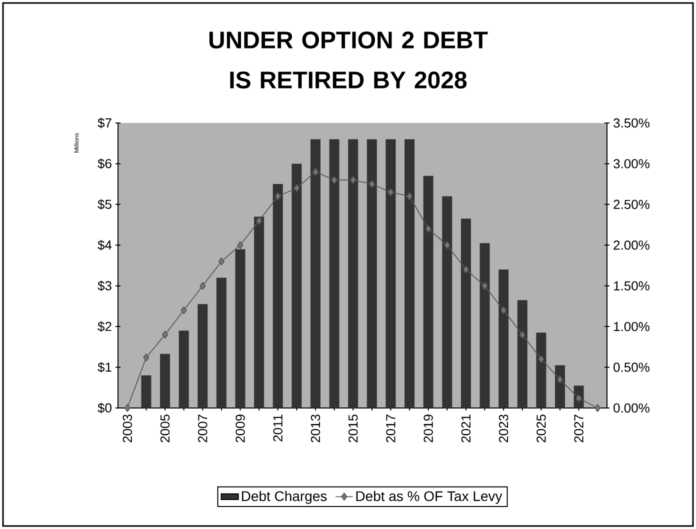  What do you see at coordinates (503, 428) in the screenshot?
I see `x-tick-label: 2023` at bounding box center [503, 428].